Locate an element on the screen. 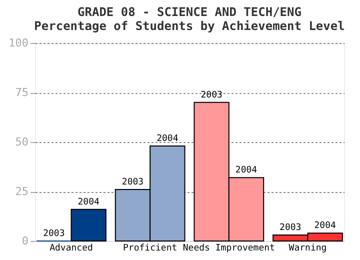 This screenshot has width=360, height=260. text: Percentage of Students by Achievement Level is located at coordinates (189, 26).